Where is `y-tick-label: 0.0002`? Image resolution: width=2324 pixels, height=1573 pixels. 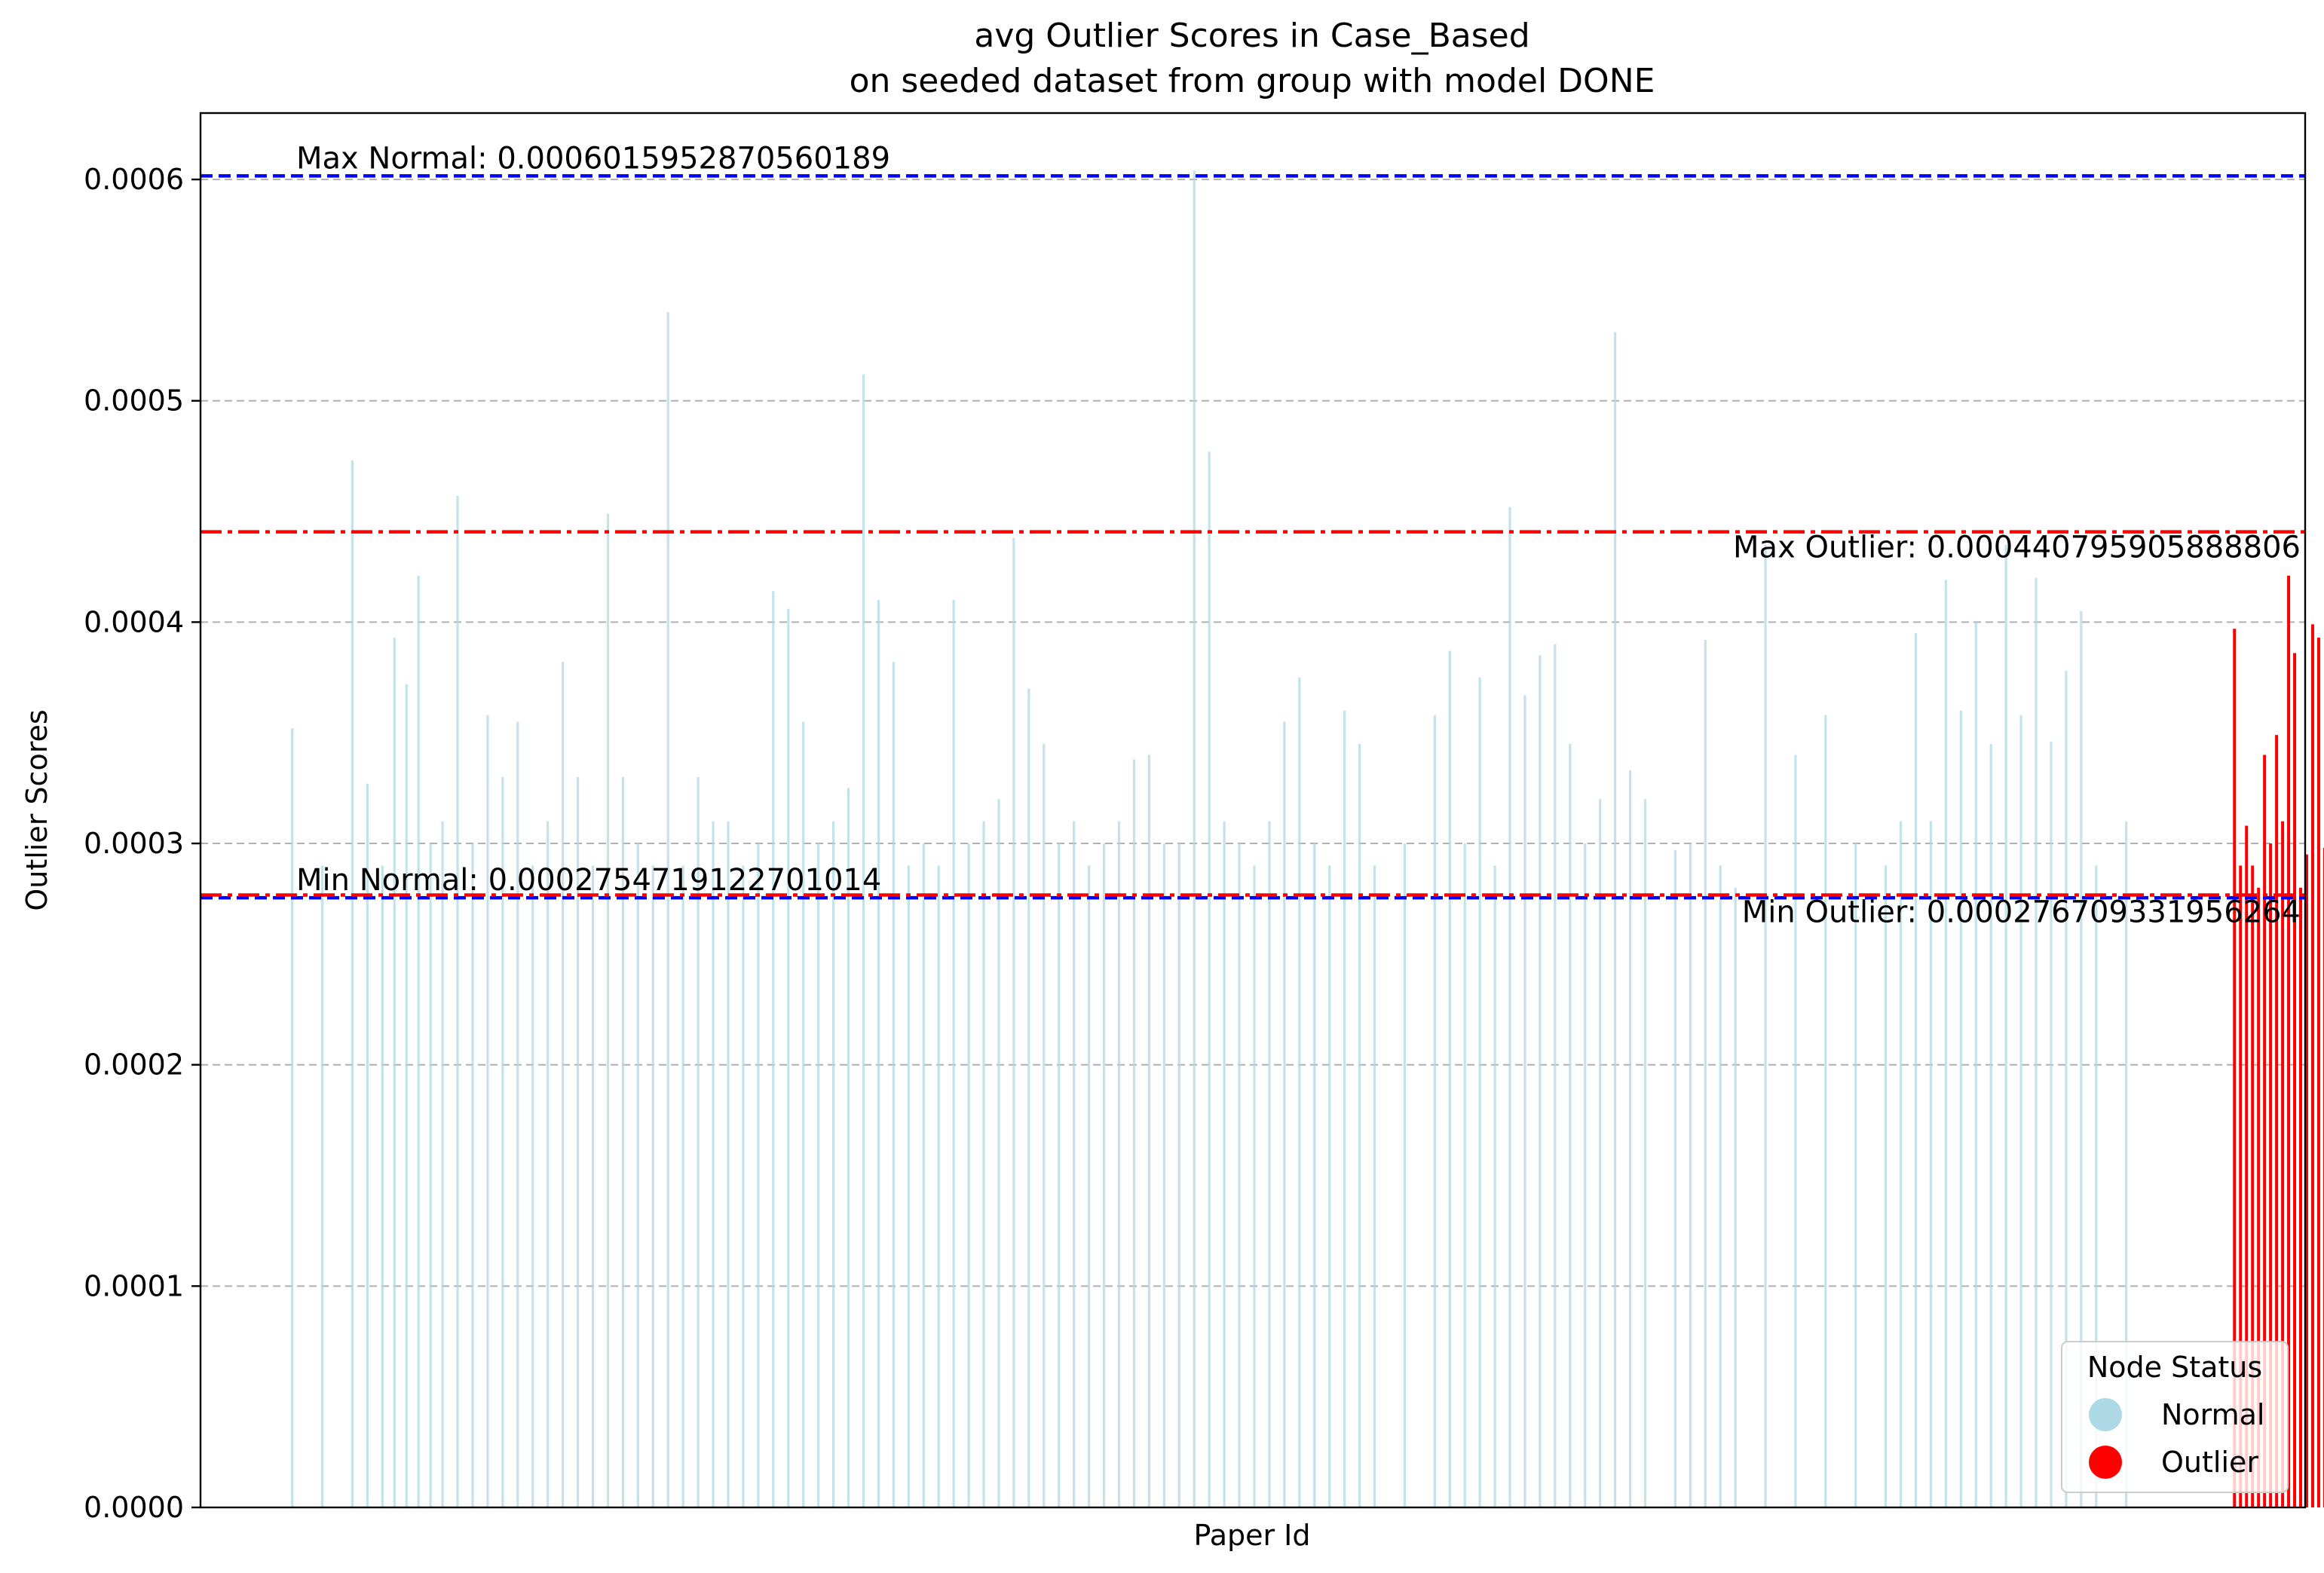 y-tick-label: 0.0002 is located at coordinates (134, 1065).